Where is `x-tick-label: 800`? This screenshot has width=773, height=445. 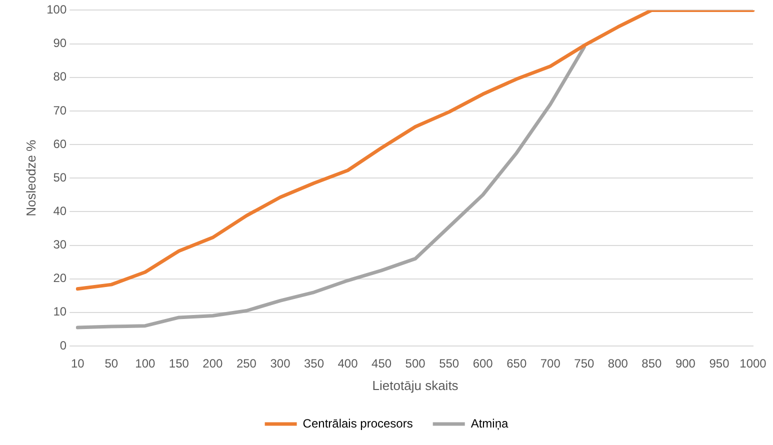 x-tick-label: 800 is located at coordinates (618, 363).